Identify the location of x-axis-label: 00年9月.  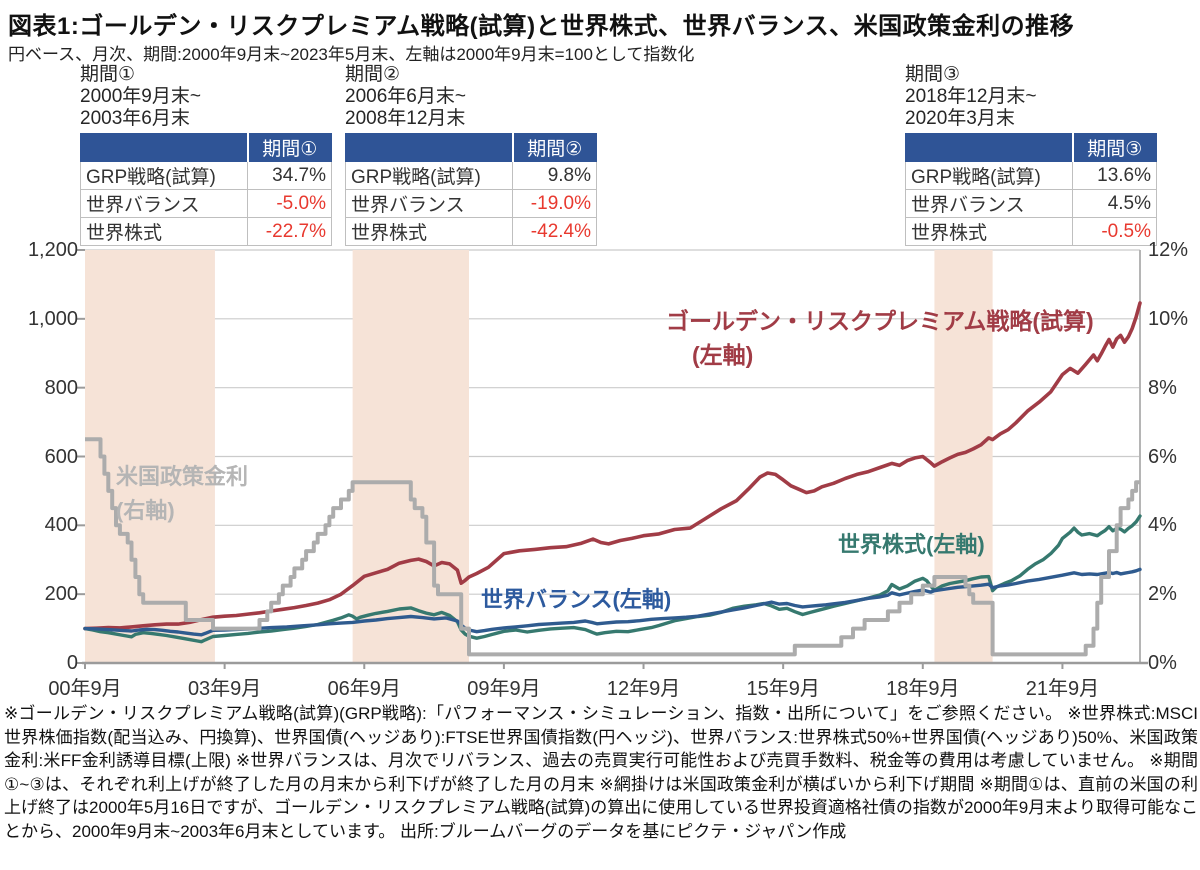
(85, 689).